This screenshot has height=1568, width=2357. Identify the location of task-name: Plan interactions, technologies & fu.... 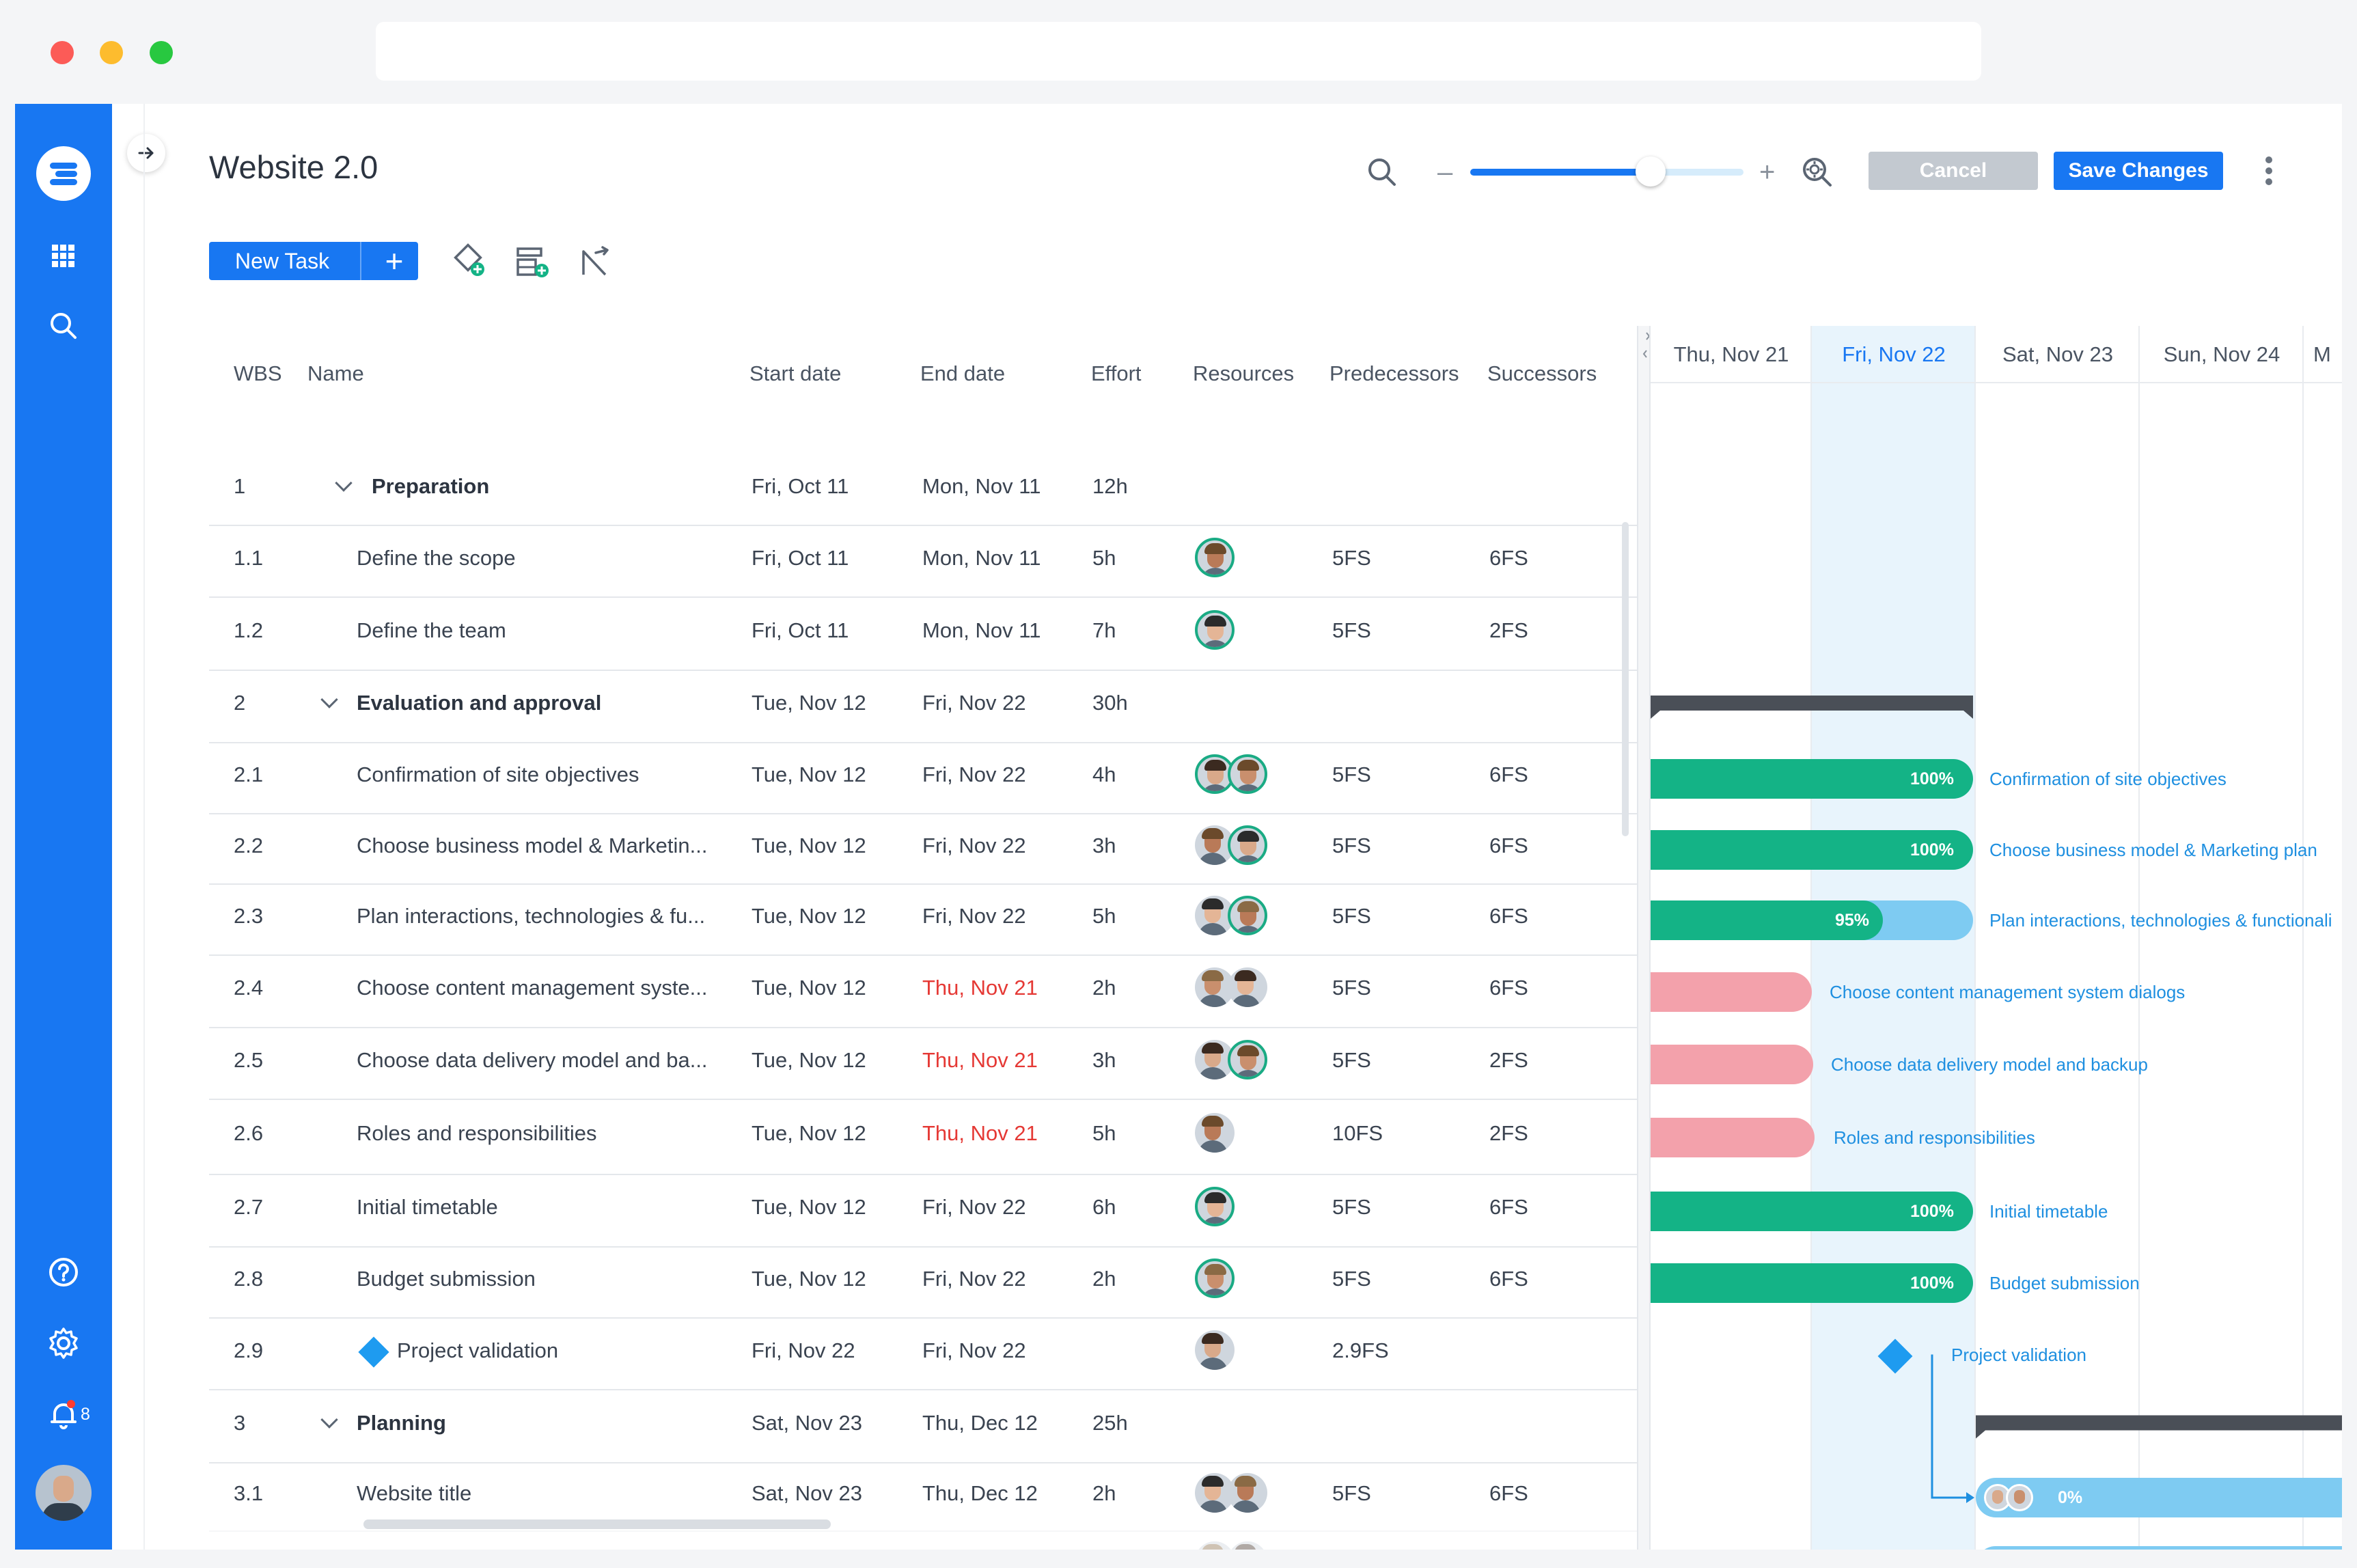
(531, 916).